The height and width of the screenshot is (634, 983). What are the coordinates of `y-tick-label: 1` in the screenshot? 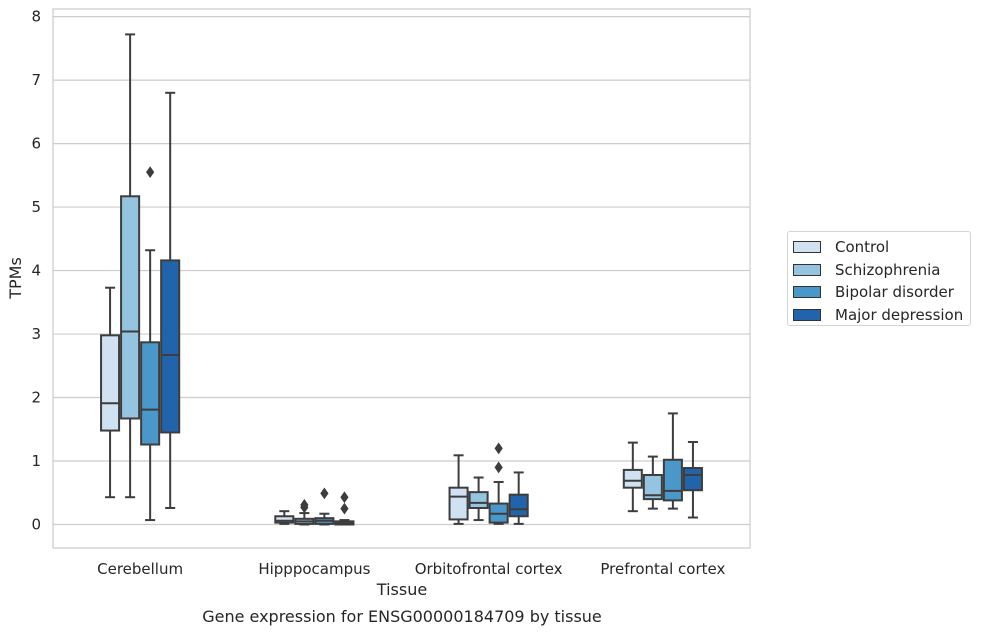 It's located at (36, 461).